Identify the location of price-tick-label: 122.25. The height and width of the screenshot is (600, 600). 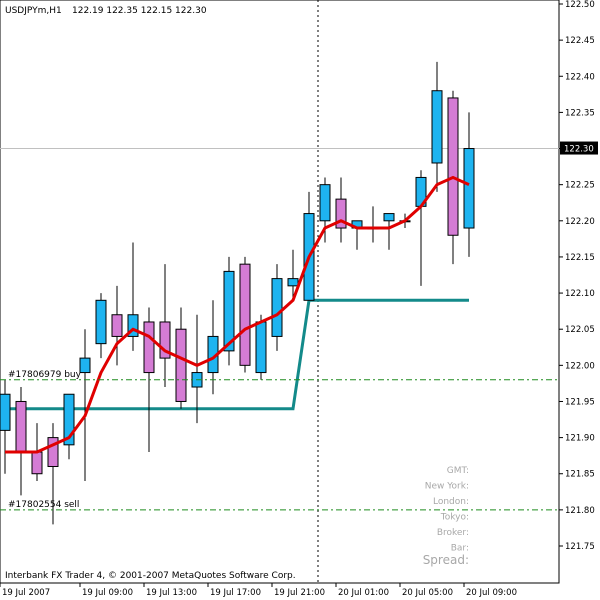
(580, 186).